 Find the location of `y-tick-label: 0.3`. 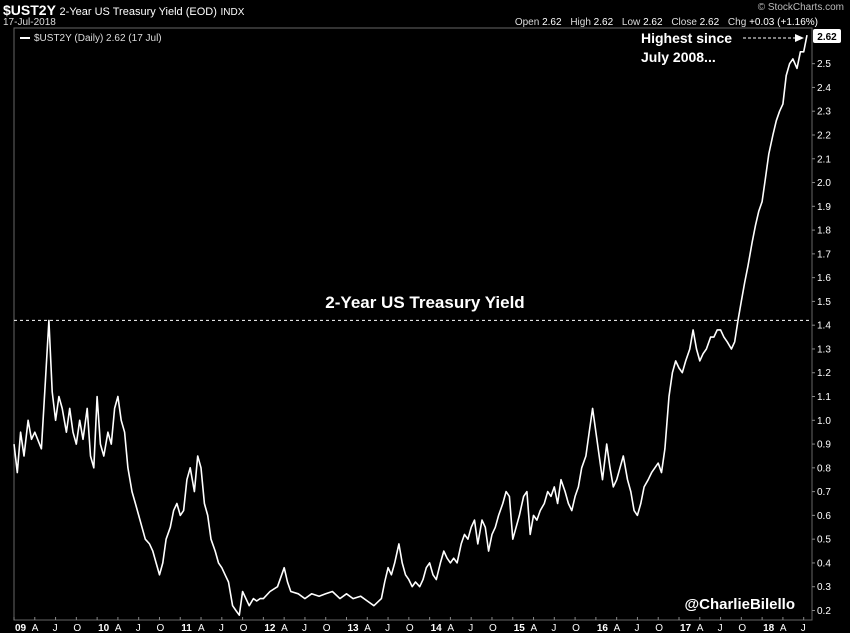

y-tick-label: 0.3 is located at coordinates (824, 587).